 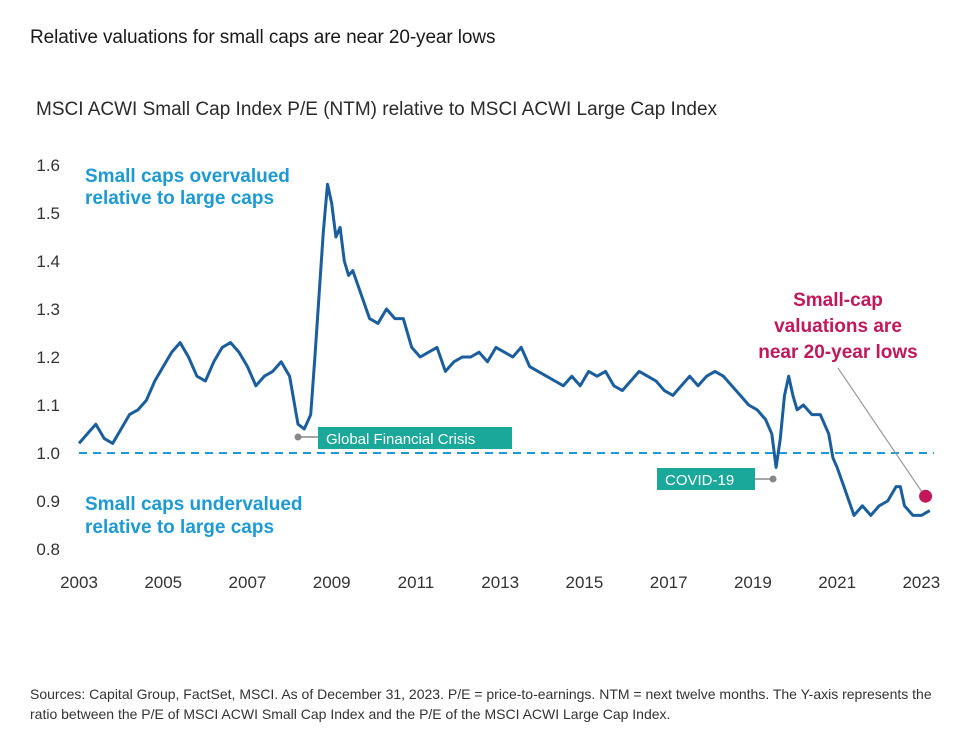 What do you see at coordinates (48, 501) in the screenshot?
I see `y-tick-label: 0.9` at bounding box center [48, 501].